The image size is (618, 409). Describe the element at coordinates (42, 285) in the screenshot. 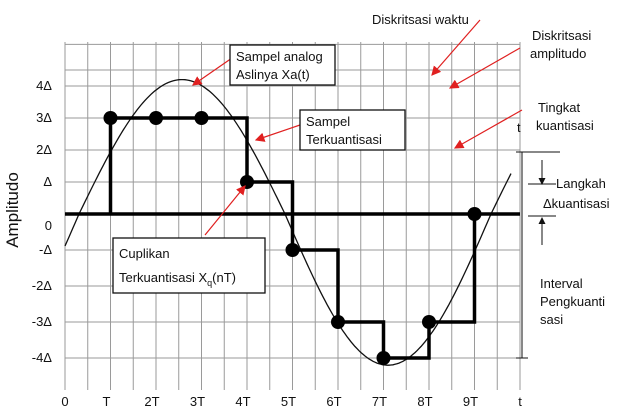

I see `y-label: -2Δ` at that location.